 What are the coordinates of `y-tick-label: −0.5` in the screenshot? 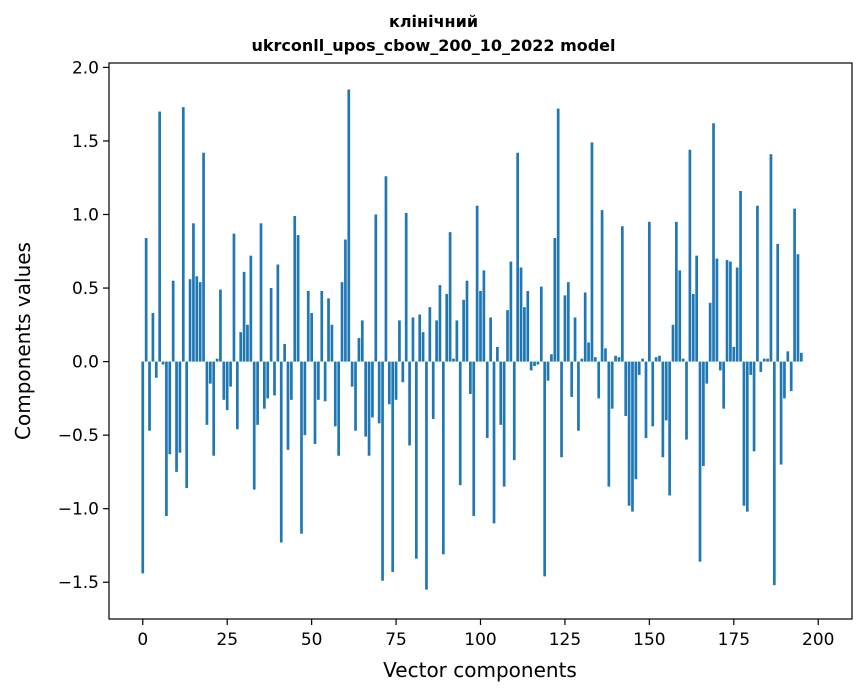 It's located at (78, 436).